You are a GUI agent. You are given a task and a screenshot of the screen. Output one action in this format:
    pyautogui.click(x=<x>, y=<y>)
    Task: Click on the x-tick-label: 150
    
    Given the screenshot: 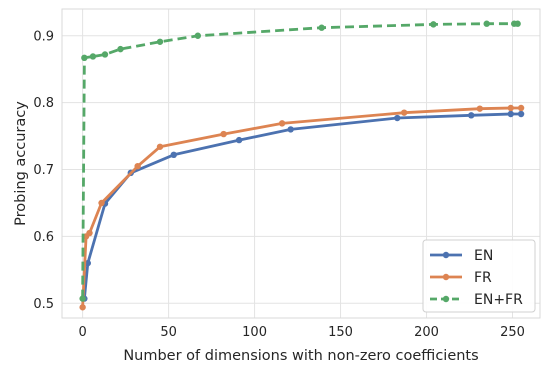 What is the action you would take?
    pyautogui.click(x=340, y=332)
    